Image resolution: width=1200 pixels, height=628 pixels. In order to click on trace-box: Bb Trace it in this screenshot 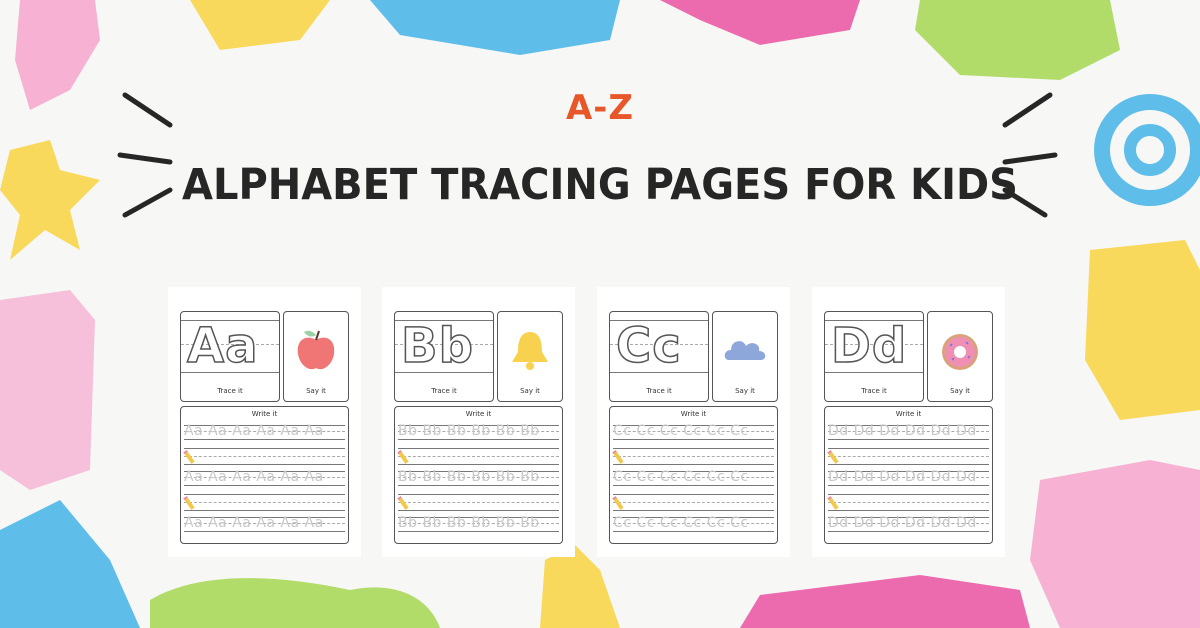, I will do `click(444, 356)`.